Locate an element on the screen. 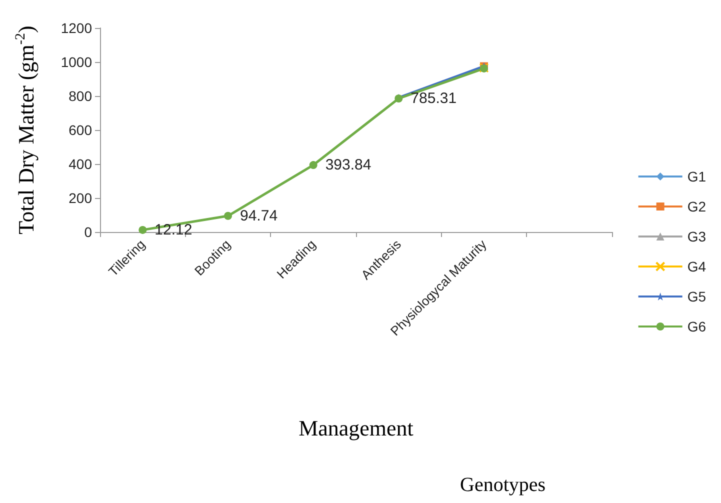 The image size is (721, 503). legend-label: G5 is located at coordinates (696, 296).